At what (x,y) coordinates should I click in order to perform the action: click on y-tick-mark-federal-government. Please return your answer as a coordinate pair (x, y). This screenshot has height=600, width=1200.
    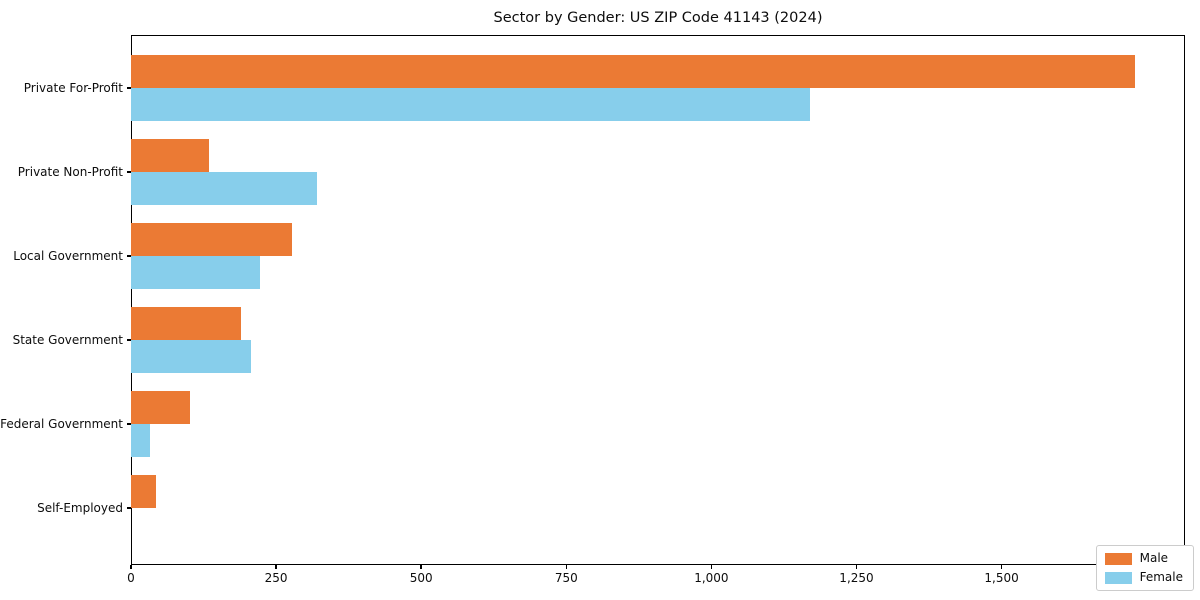
    Looking at the image, I should click on (129, 424).